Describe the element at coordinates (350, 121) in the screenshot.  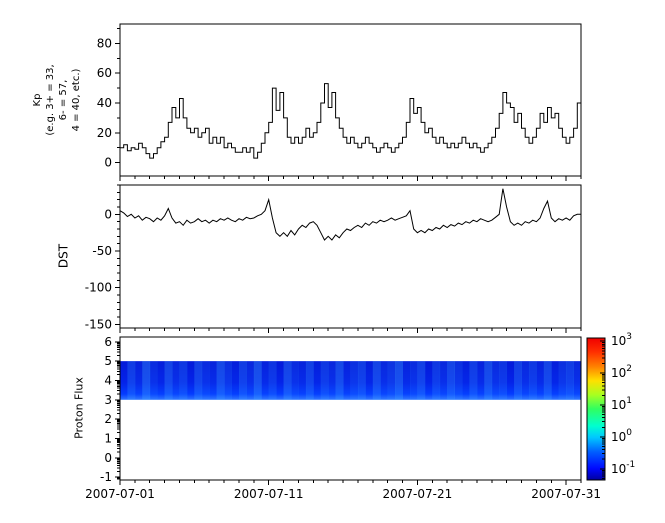
I see `kp-line` at that location.